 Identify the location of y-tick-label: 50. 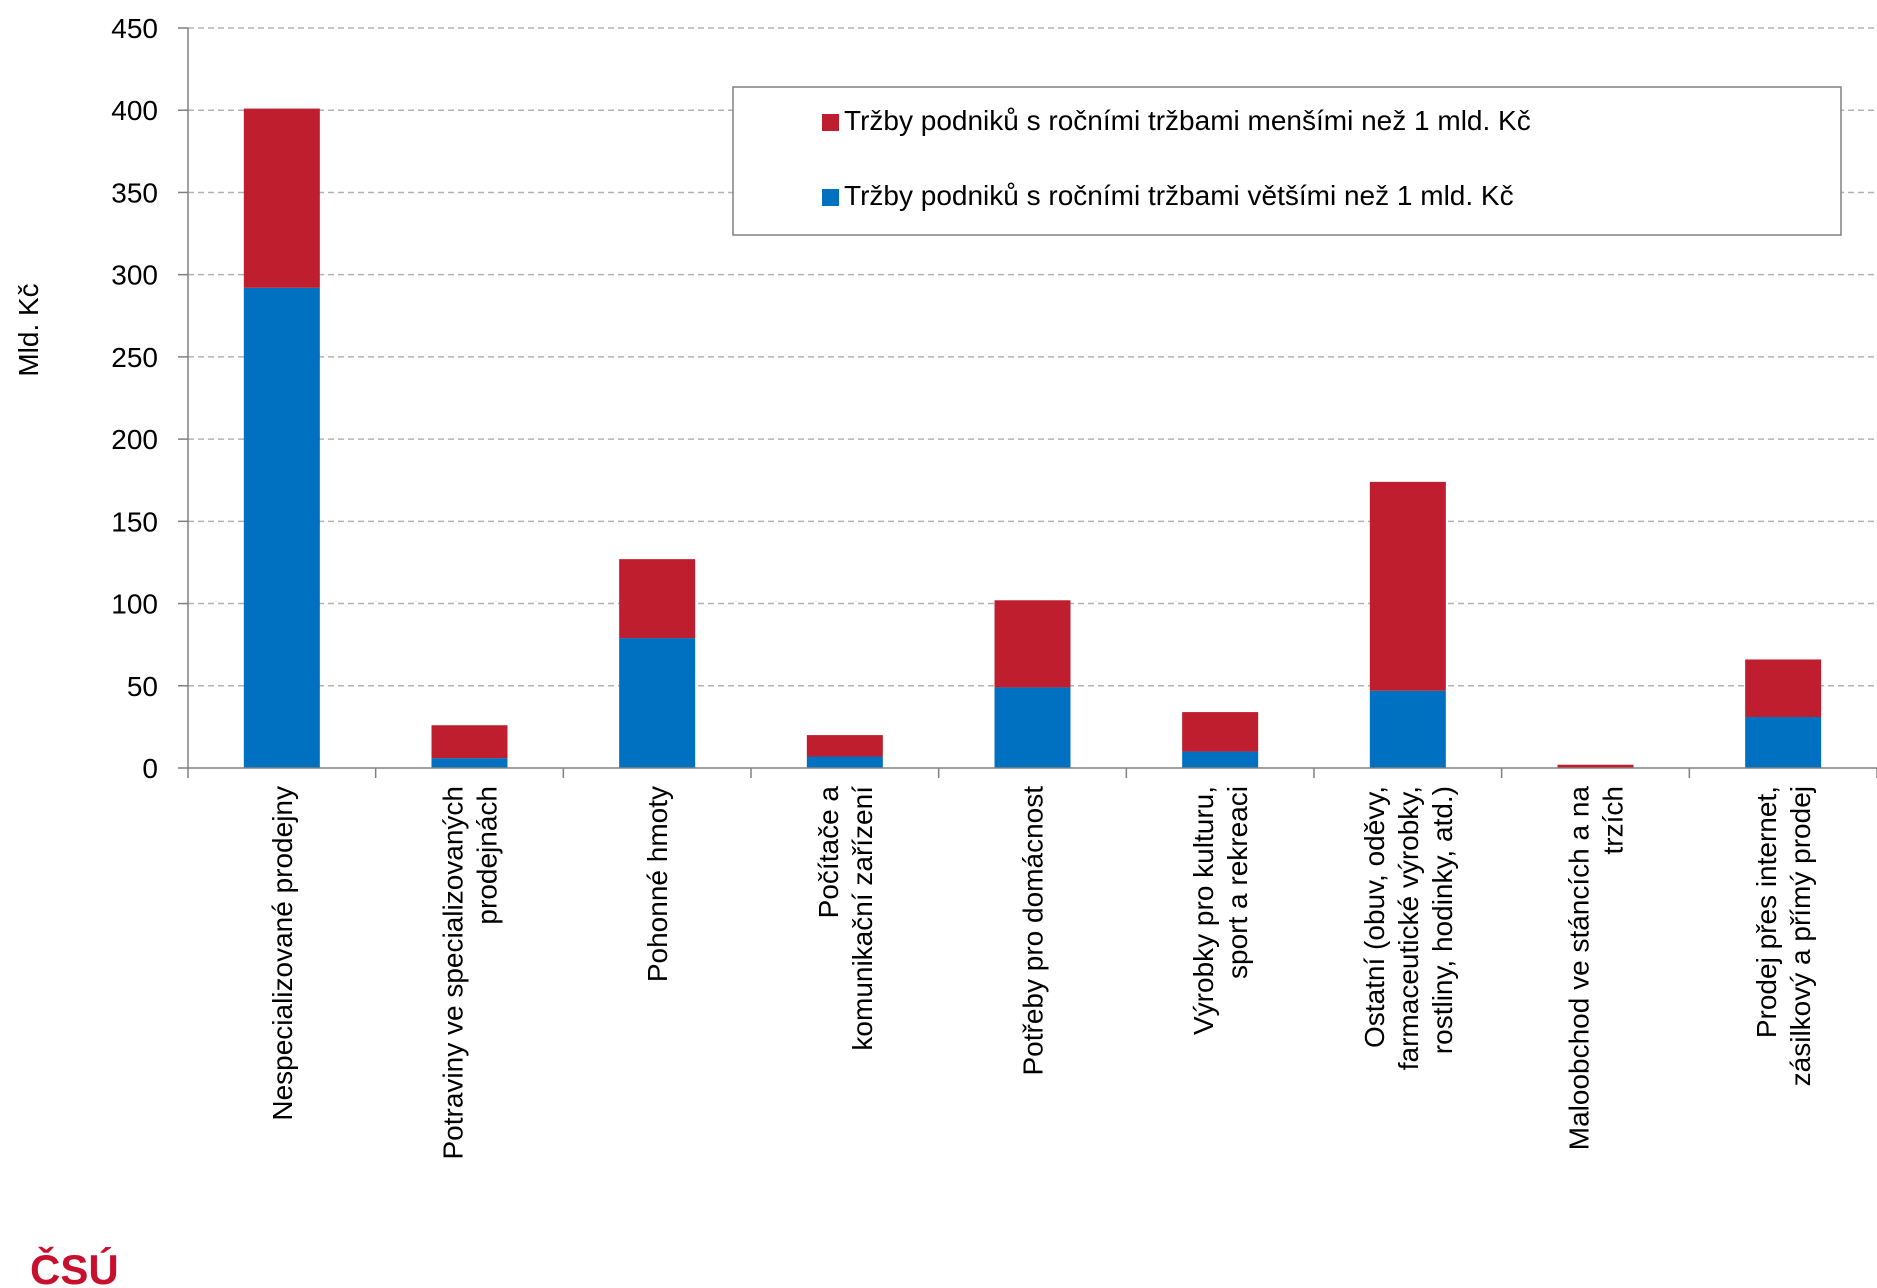
(142, 686).